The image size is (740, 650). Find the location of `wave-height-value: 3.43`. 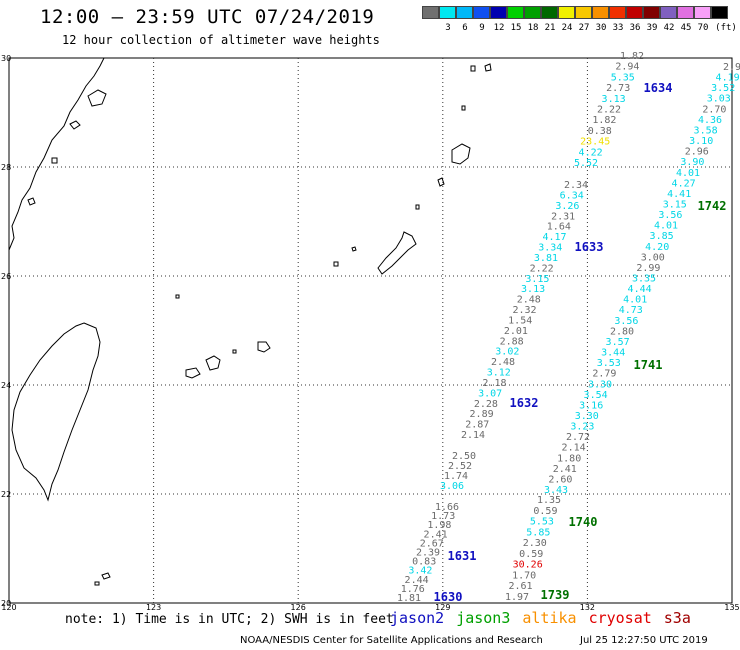

wave-height-value: 3.43 is located at coordinates (556, 490).